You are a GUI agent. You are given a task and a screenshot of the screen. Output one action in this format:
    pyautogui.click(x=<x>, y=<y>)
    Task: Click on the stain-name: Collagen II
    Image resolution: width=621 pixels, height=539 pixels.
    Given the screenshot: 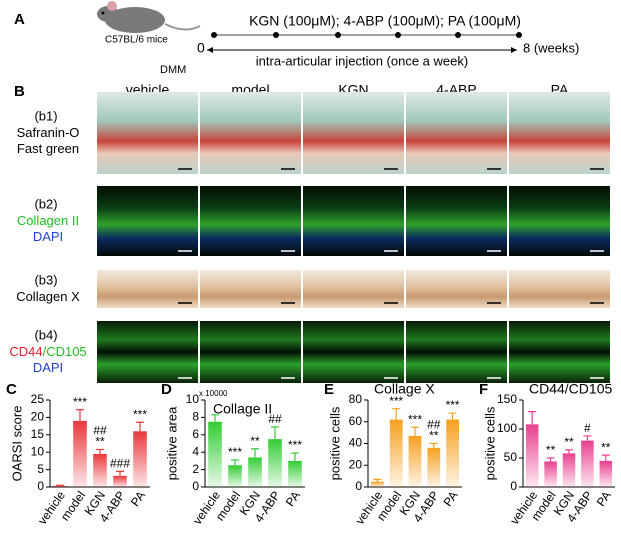 What is the action you would take?
    pyautogui.click(x=48, y=220)
    